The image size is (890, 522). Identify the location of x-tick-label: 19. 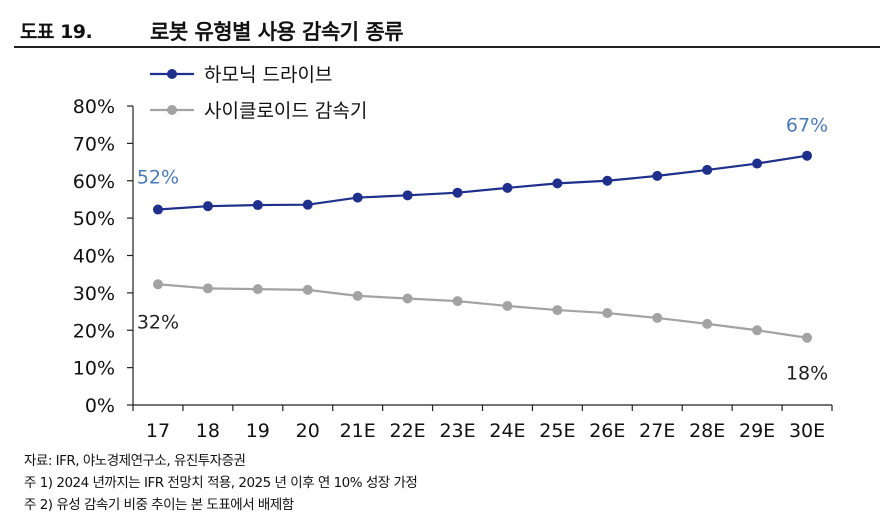
(258, 431).